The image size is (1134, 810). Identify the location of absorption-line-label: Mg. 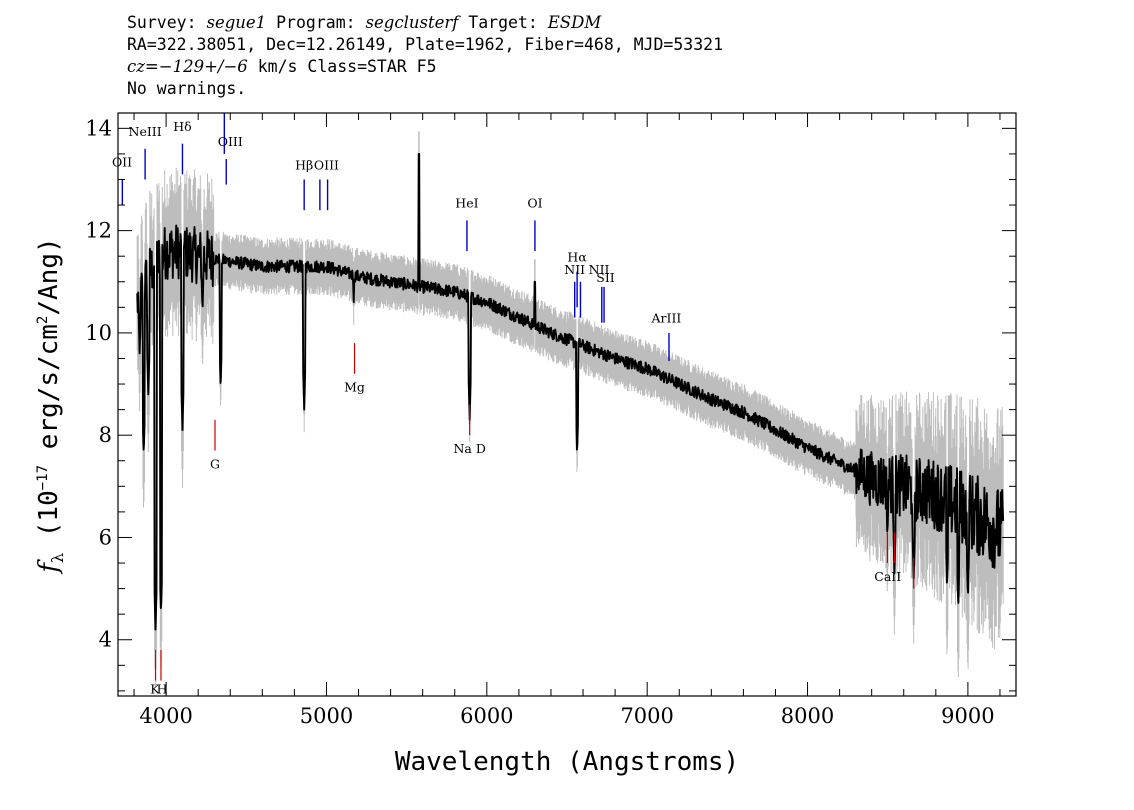
(354, 387).